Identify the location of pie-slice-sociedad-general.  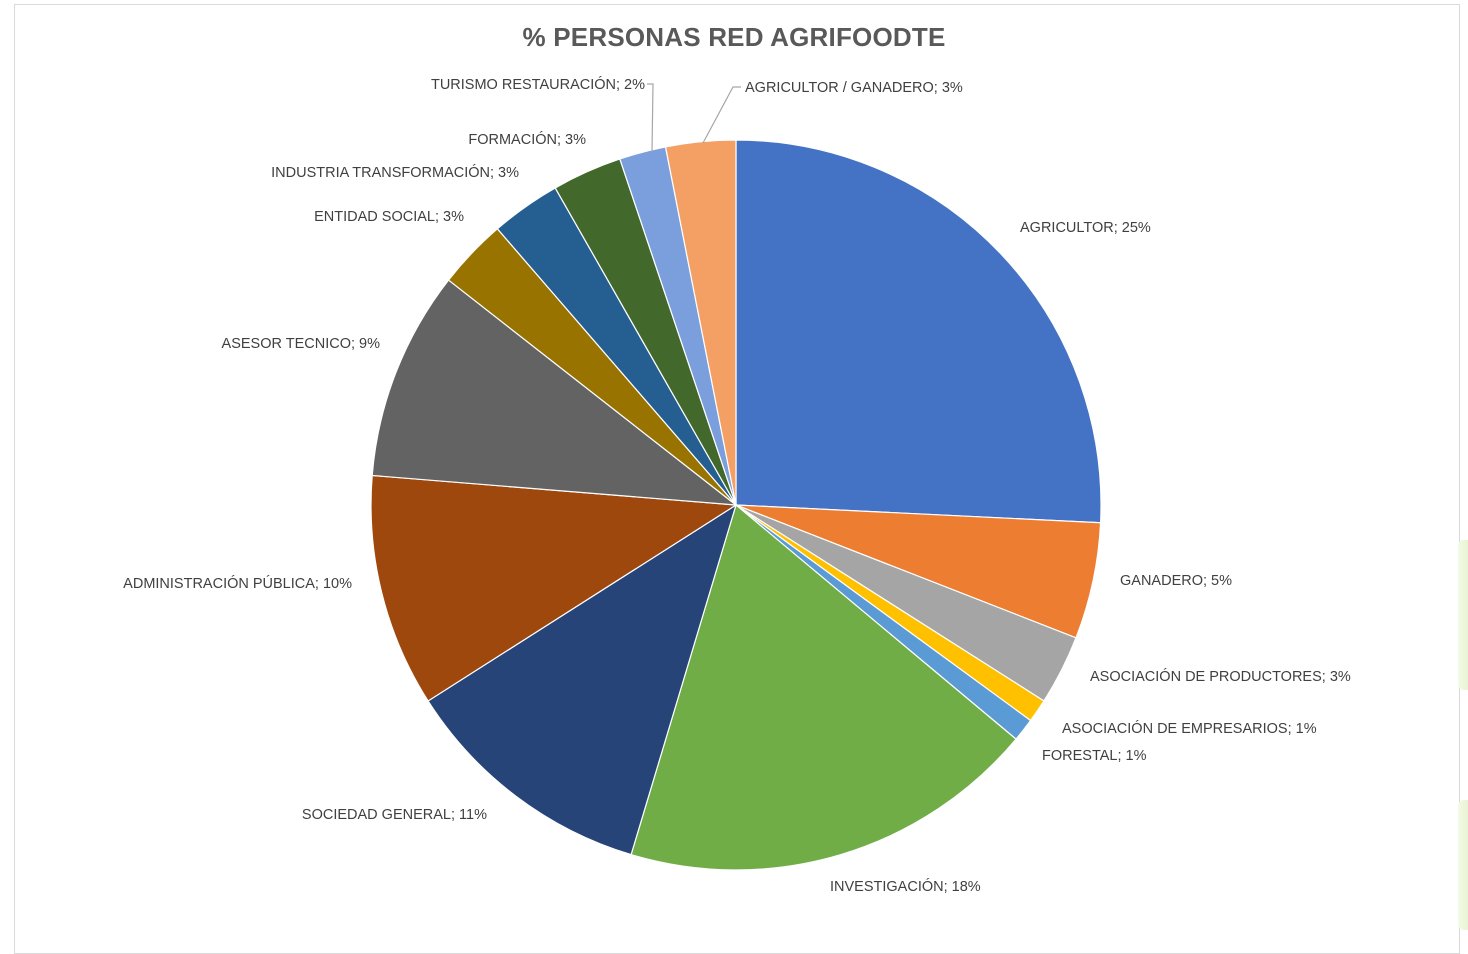
(582, 679).